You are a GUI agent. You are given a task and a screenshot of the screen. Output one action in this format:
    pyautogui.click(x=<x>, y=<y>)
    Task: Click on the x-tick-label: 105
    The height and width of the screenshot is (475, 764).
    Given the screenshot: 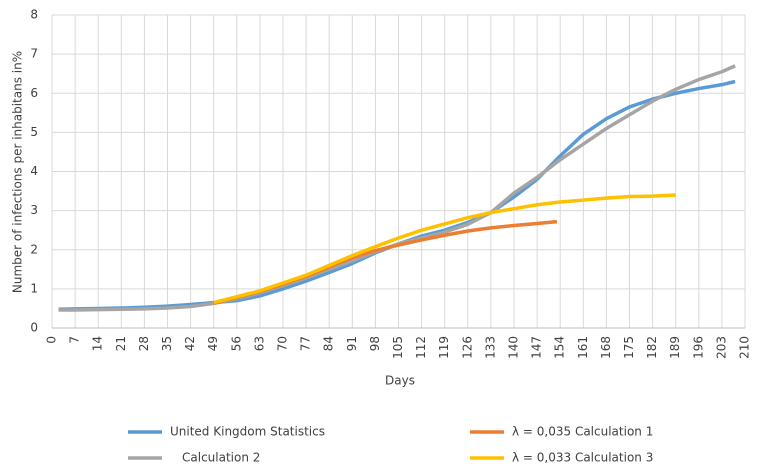 What is the action you would take?
    pyautogui.click(x=398, y=347)
    